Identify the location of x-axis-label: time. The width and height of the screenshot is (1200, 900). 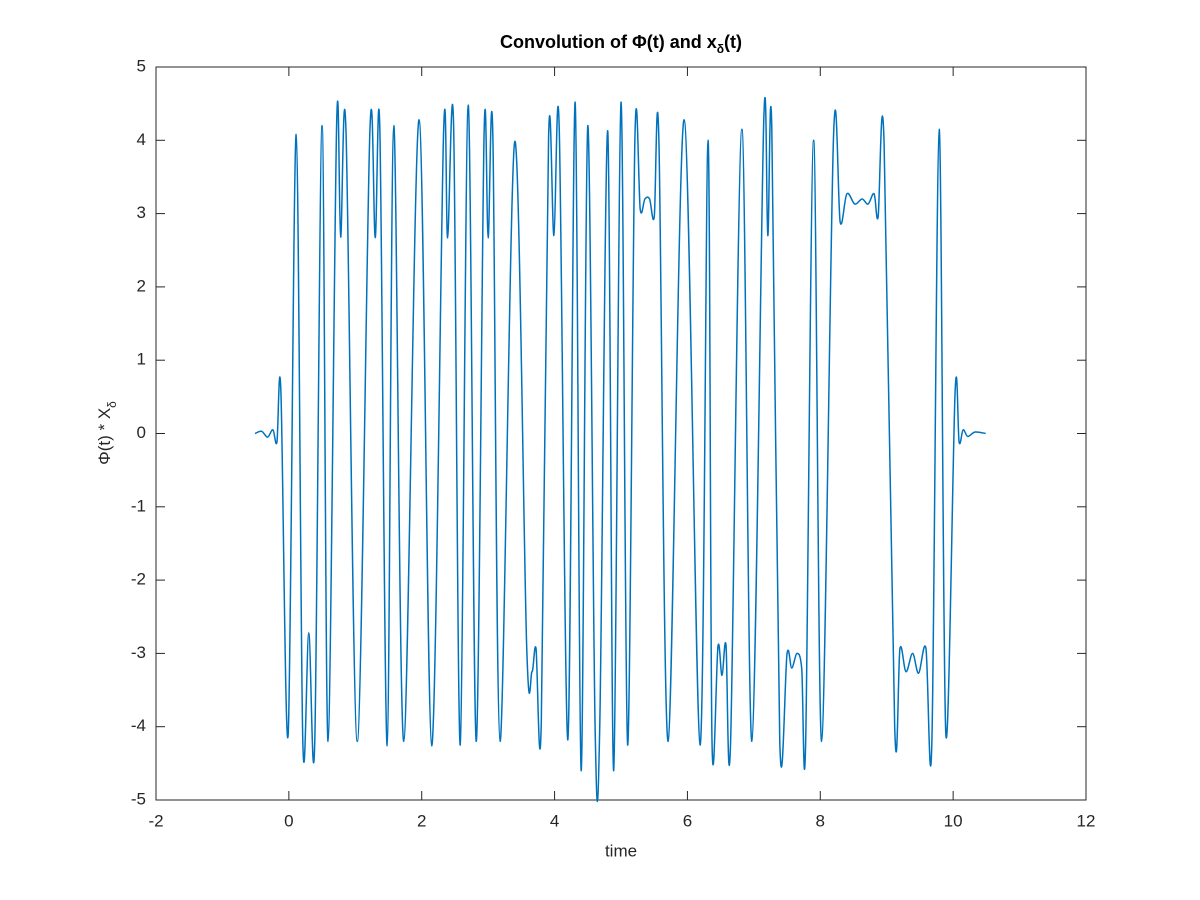
(621, 850).